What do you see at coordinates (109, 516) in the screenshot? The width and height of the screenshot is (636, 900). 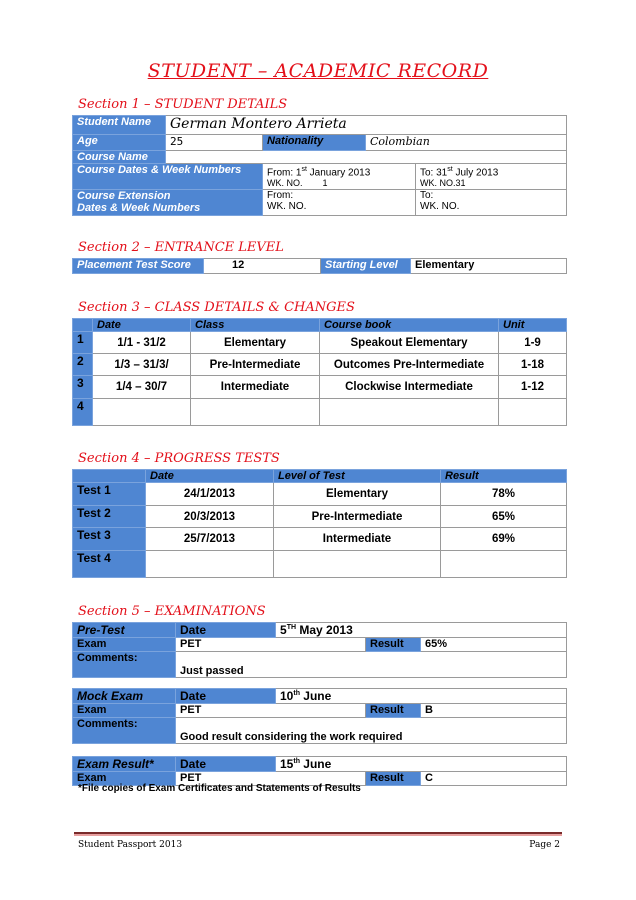 I see `test-label: Test 2` at bounding box center [109, 516].